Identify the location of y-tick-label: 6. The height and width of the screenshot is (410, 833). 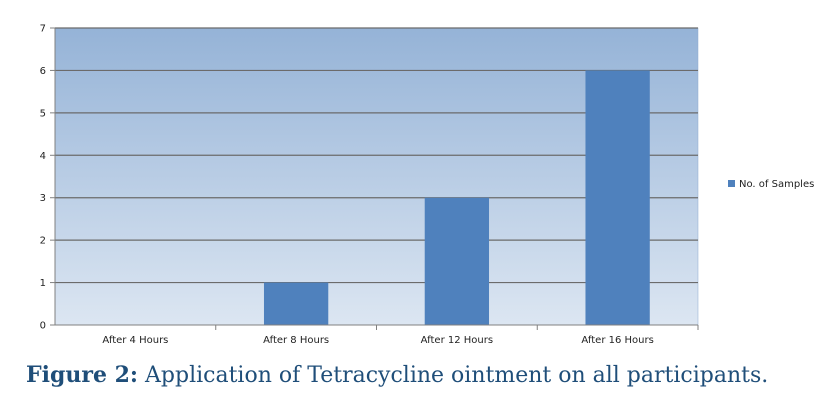
(43, 71).